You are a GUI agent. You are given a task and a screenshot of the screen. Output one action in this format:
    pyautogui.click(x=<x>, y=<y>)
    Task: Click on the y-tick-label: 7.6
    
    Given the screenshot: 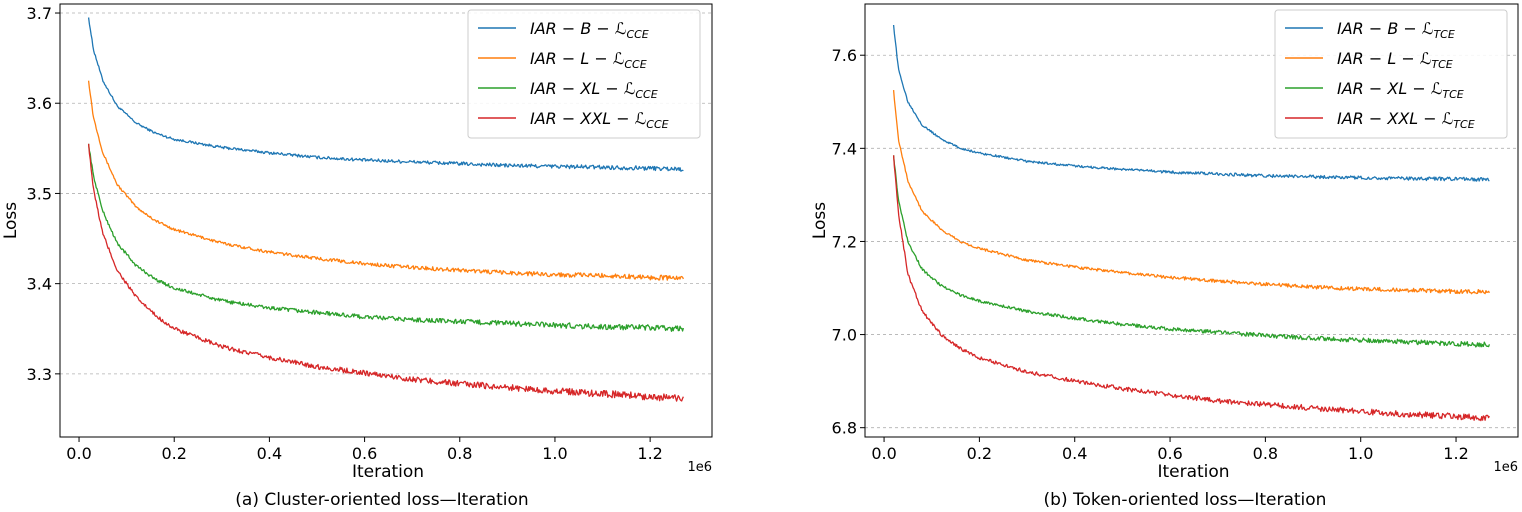 What is the action you would take?
    pyautogui.click(x=844, y=55)
    